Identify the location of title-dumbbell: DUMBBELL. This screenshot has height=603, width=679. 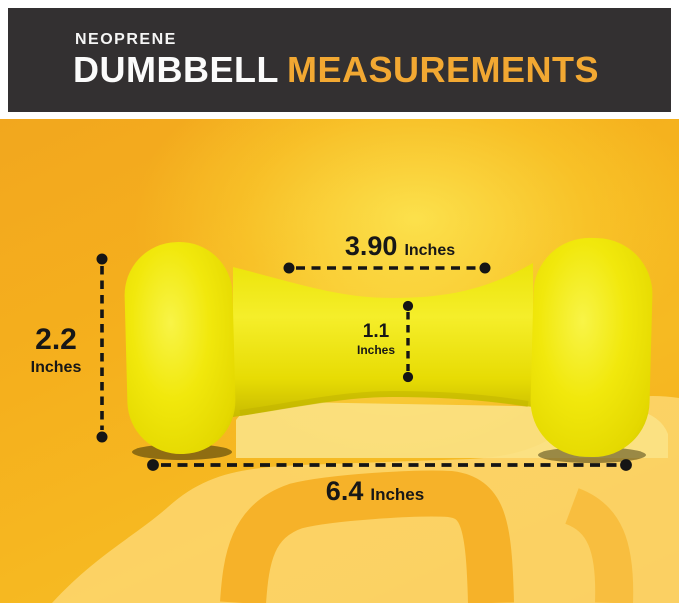
(176, 70).